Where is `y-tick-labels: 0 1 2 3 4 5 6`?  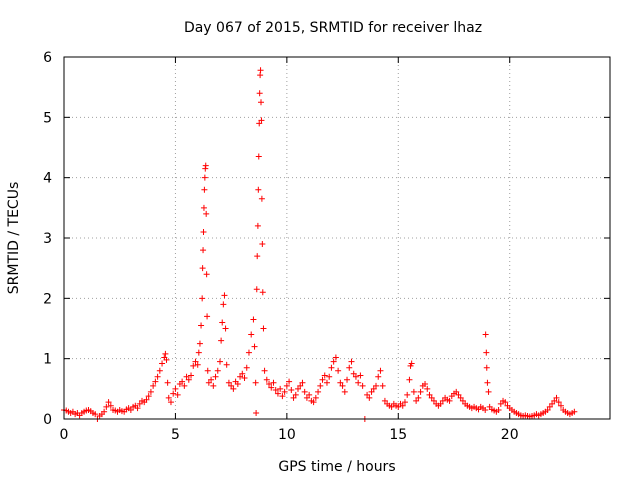 y-tick-labels: 0 1 2 3 4 5 6 is located at coordinates (47, 239).